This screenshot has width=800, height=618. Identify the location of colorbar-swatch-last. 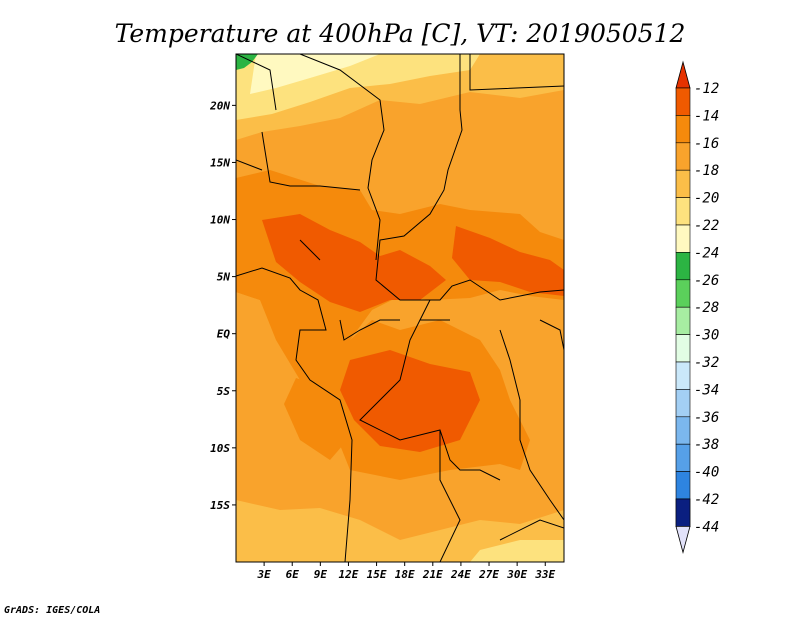
(683, 512).